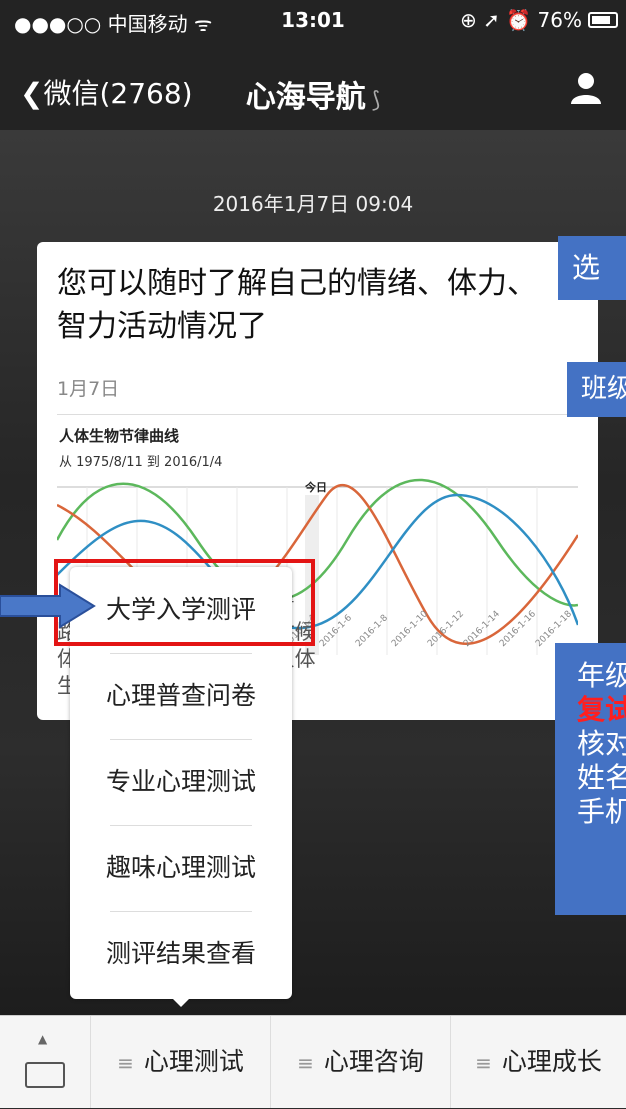  What do you see at coordinates (48, 606) in the screenshot?
I see `arrow-right-icon` at bounding box center [48, 606].